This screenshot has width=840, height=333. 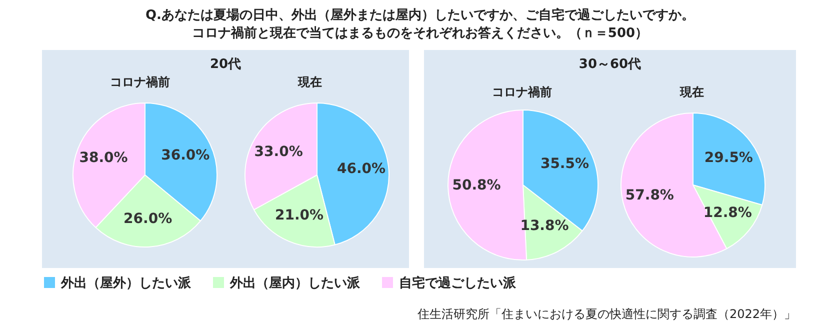 I want to click on data-label: 50.8%, so click(x=476, y=186).